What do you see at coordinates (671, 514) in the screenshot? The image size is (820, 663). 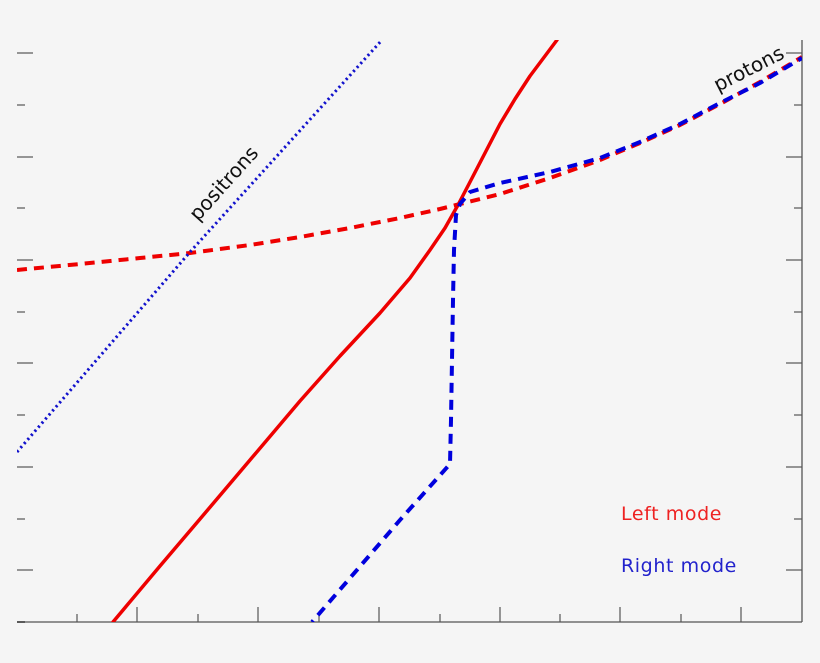 I see `legend-item: Left mode` at bounding box center [671, 514].